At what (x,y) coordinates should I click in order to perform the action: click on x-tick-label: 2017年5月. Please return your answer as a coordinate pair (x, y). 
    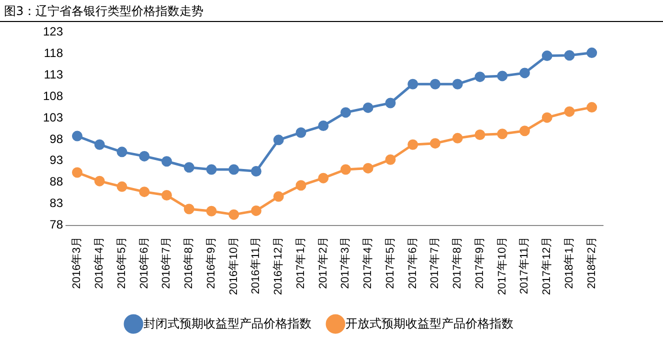
    Looking at the image, I should click on (390, 262).